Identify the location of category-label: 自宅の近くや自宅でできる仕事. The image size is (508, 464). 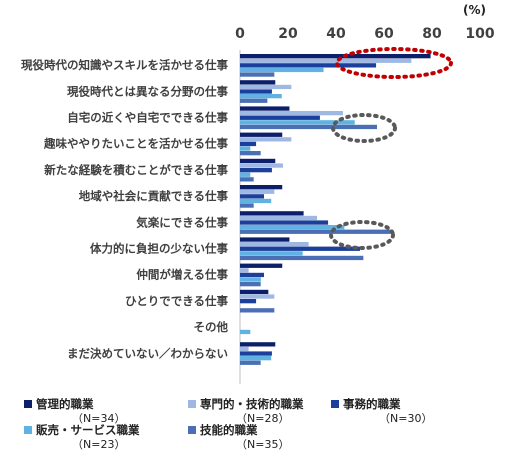
(147, 118).